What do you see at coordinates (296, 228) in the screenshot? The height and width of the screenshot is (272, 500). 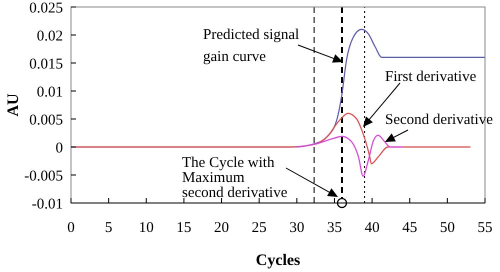 I see `x-tick-label: 30` at bounding box center [296, 228].